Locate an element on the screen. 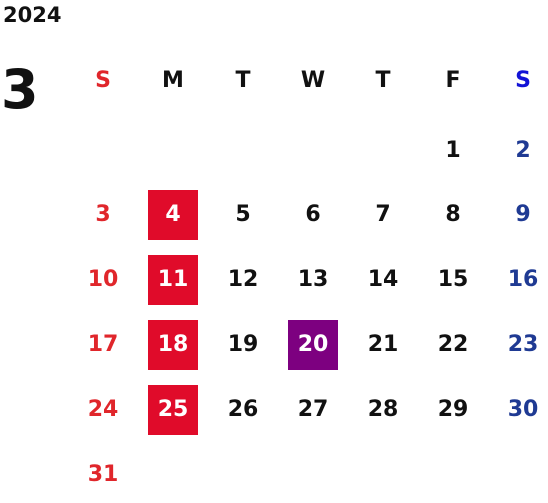 This screenshot has width=548, height=503. weekday-thu: T is located at coordinates (383, 80).